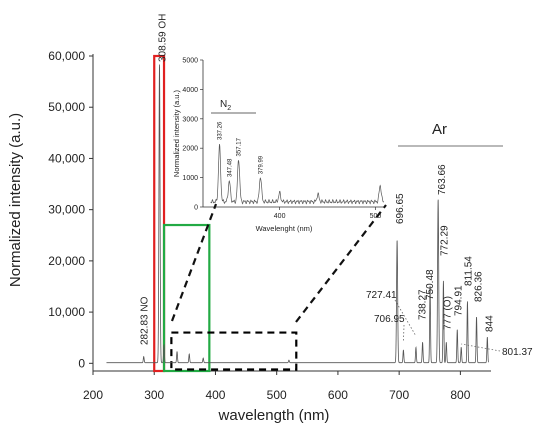 Image resolution: width=550 pixels, height=438 pixels. Describe the element at coordinates (194, 262) in the screenshot. I see `zoom-connector-left` at that location.